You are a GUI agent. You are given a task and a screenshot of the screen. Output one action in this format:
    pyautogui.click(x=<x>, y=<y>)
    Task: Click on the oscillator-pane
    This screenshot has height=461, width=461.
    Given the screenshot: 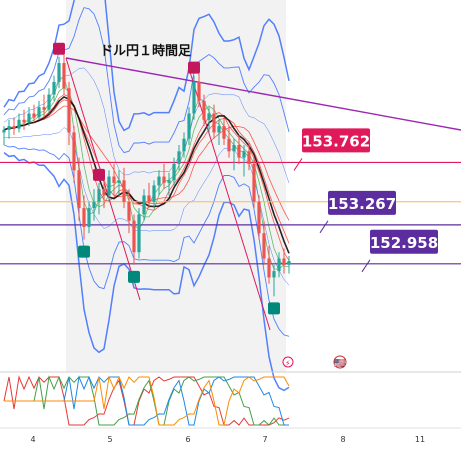 What is the action you would take?
    pyautogui.click(x=146, y=400)
    